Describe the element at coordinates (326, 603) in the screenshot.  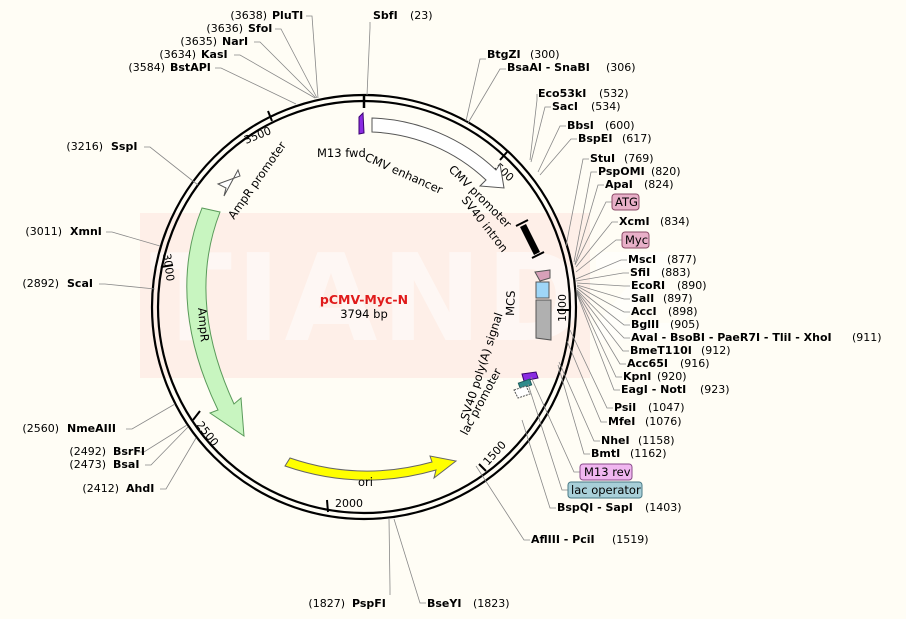
I see `site-pspfi-pos: (1827)` at that location.